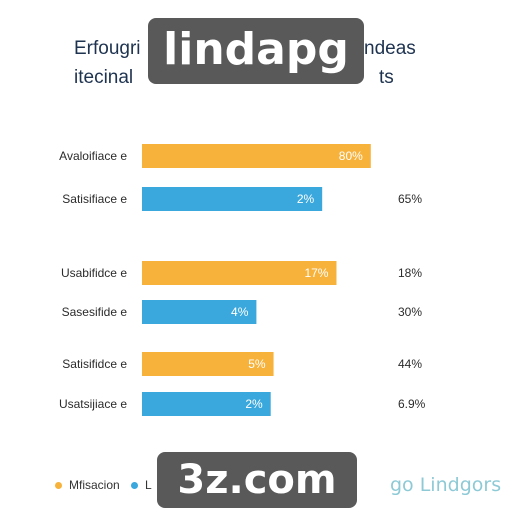 This screenshot has width=512, height=512. I want to click on legend-swatch-blue, so click(134, 485).